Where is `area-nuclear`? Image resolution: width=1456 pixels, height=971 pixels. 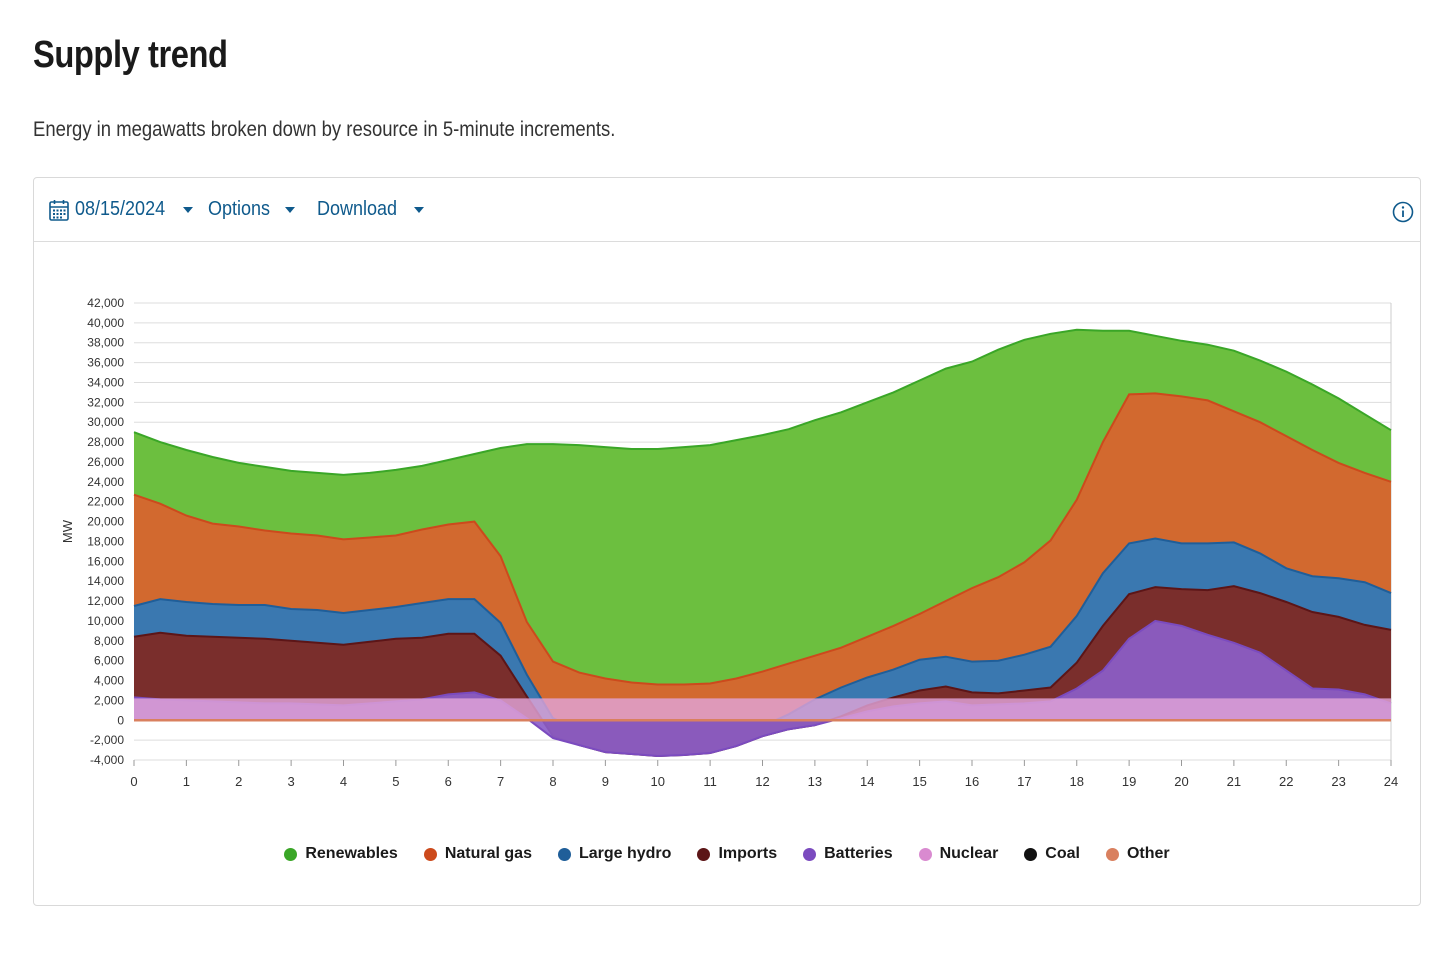
area-nuclear is located at coordinates (762, 709).